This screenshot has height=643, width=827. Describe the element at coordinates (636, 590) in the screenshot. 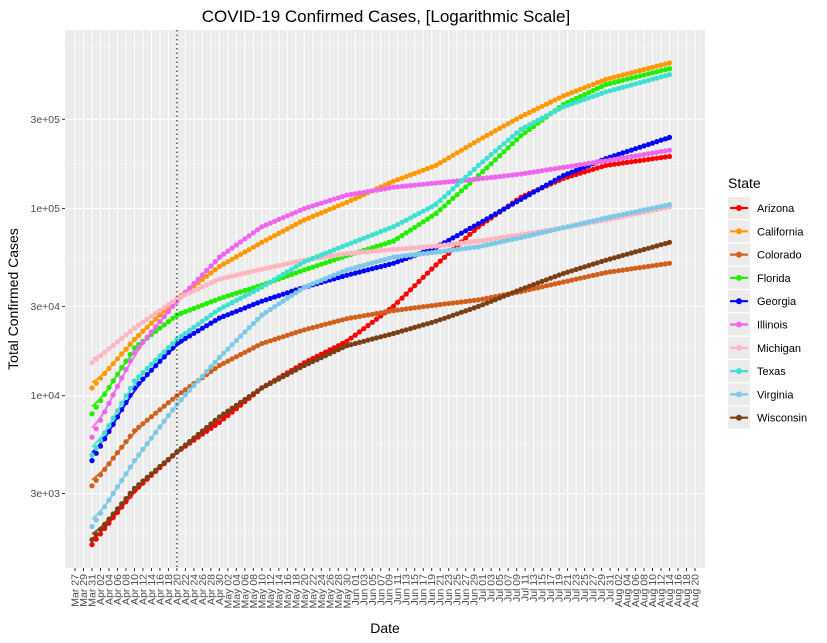

I see `x-tick-label: Aug 06` at that location.